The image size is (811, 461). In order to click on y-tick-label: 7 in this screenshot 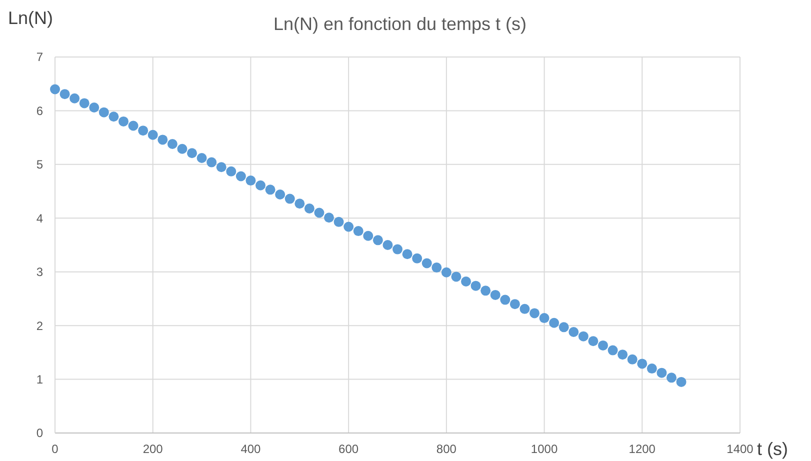, I will do `click(40, 57)`.